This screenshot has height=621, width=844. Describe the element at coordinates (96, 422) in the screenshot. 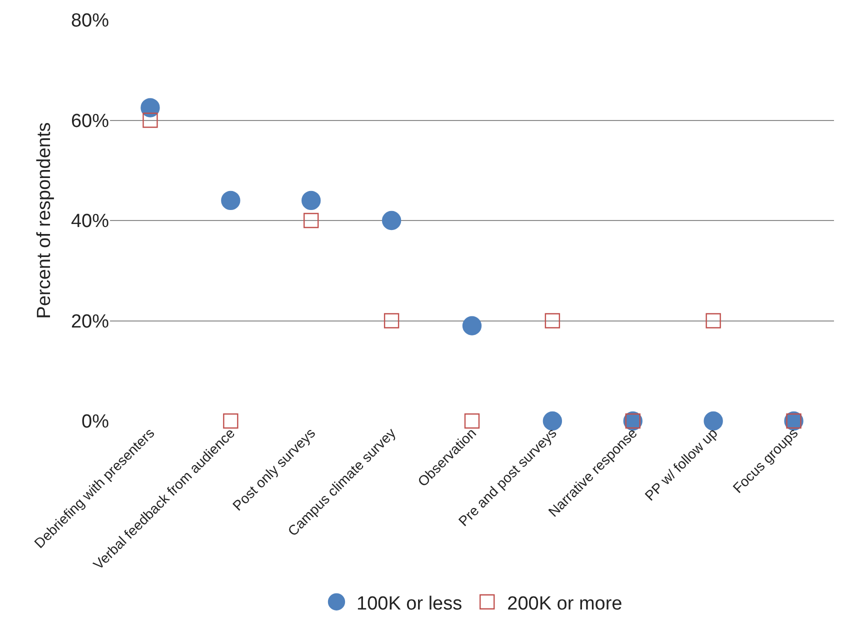

I see `y-tick-label: 0%` at that location.